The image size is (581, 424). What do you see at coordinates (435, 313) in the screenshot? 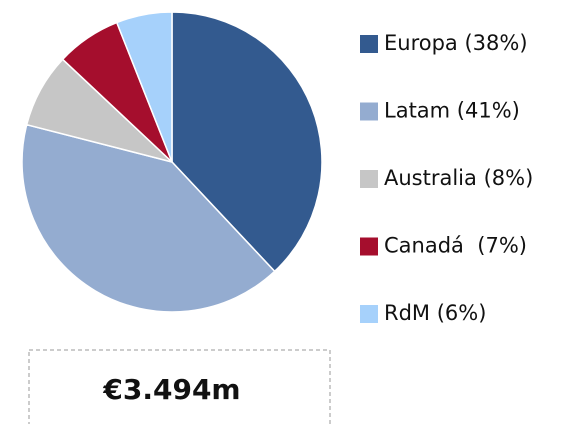
I see `legend-label: RdM (6%)` at bounding box center [435, 313].